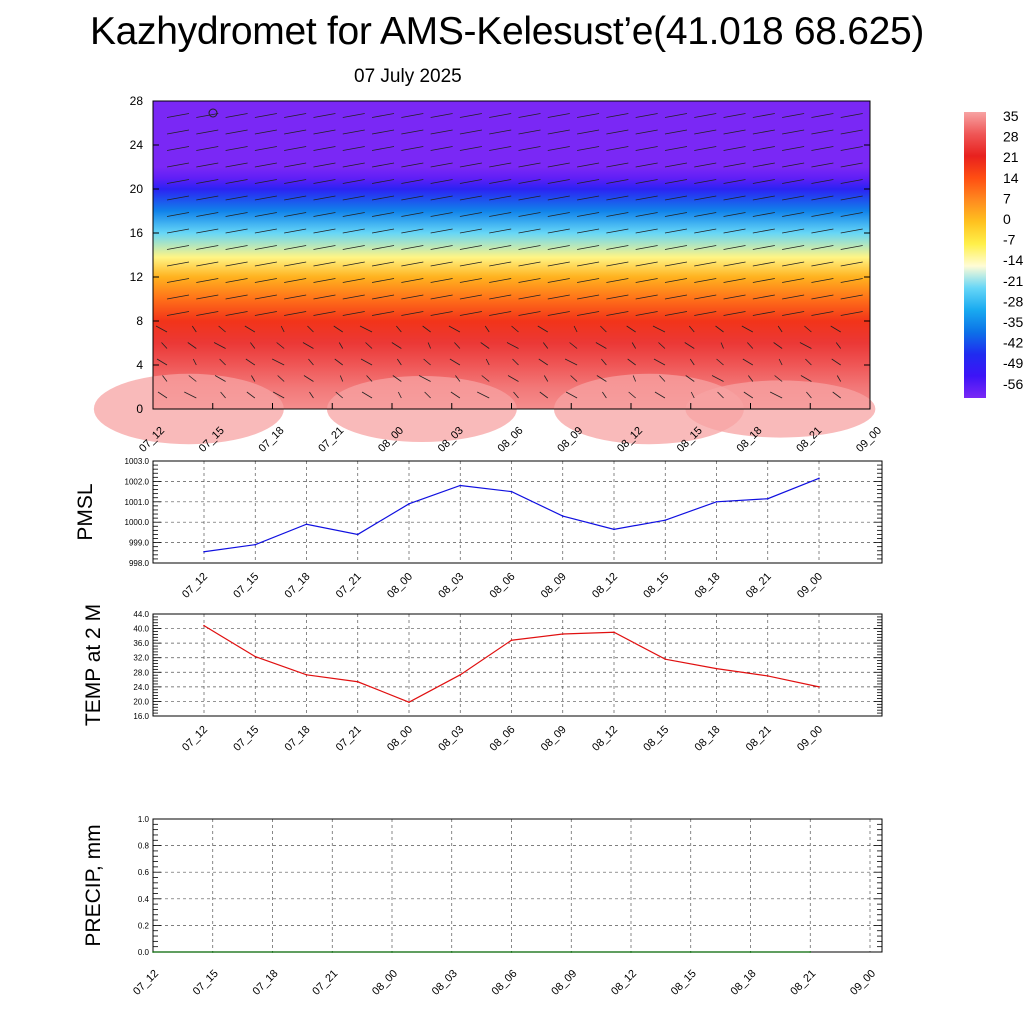  I want to click on y-tick-label: 8, so click(139, 321).